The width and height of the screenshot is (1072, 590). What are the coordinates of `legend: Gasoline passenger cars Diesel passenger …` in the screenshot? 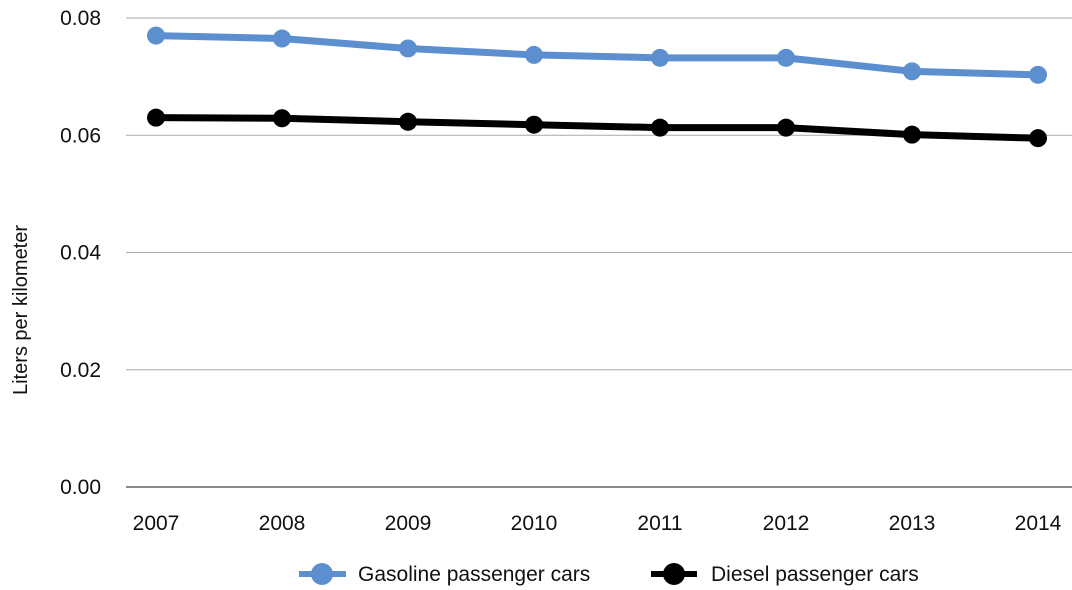 It's located at (609, 574).